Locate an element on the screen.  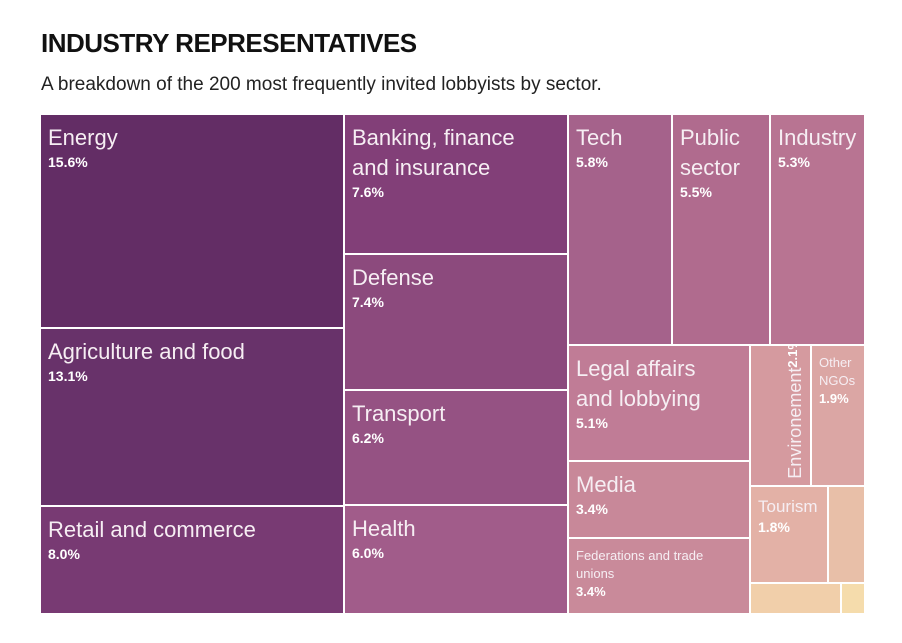
treemap-tile-legal-affairs-and-lobbying: Legal affairs and lobbying 5.1% is located at coordinates (660, 404).